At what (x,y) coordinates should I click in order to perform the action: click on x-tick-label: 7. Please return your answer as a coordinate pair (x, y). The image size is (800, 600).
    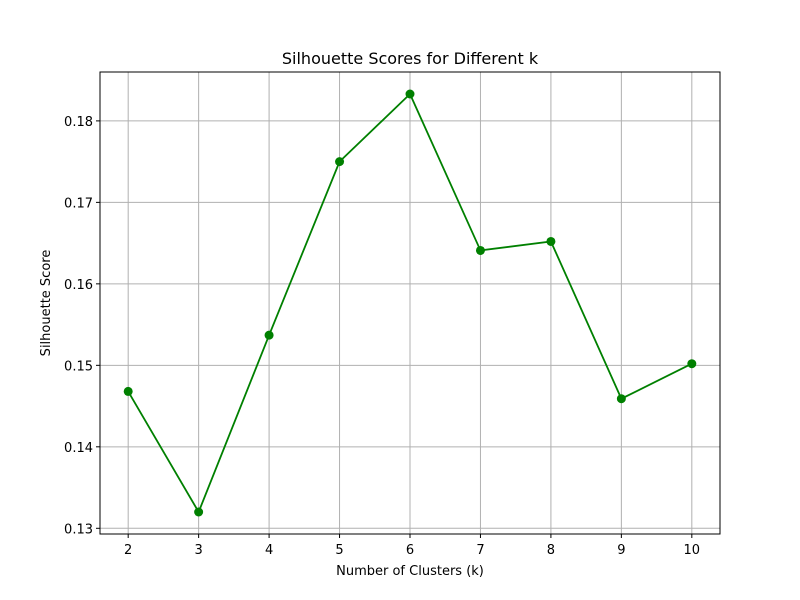
    Looking at the image, I should click on (480, 550).